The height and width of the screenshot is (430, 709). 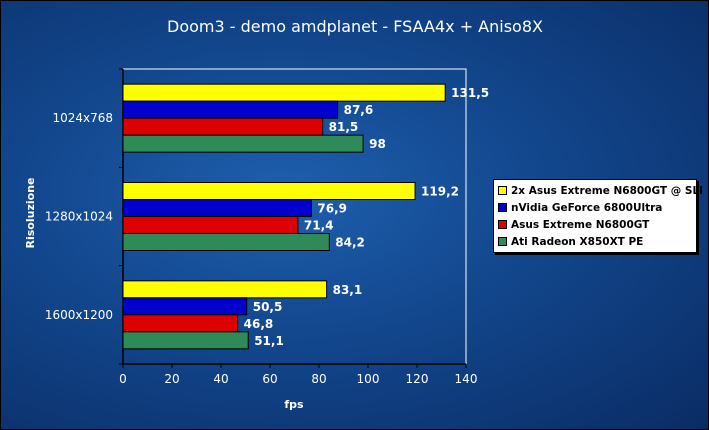 What do you see at coordinates (368, 379) in the screenshot?
I see `x-tick-label: 100` at bounding box center [368, 379].